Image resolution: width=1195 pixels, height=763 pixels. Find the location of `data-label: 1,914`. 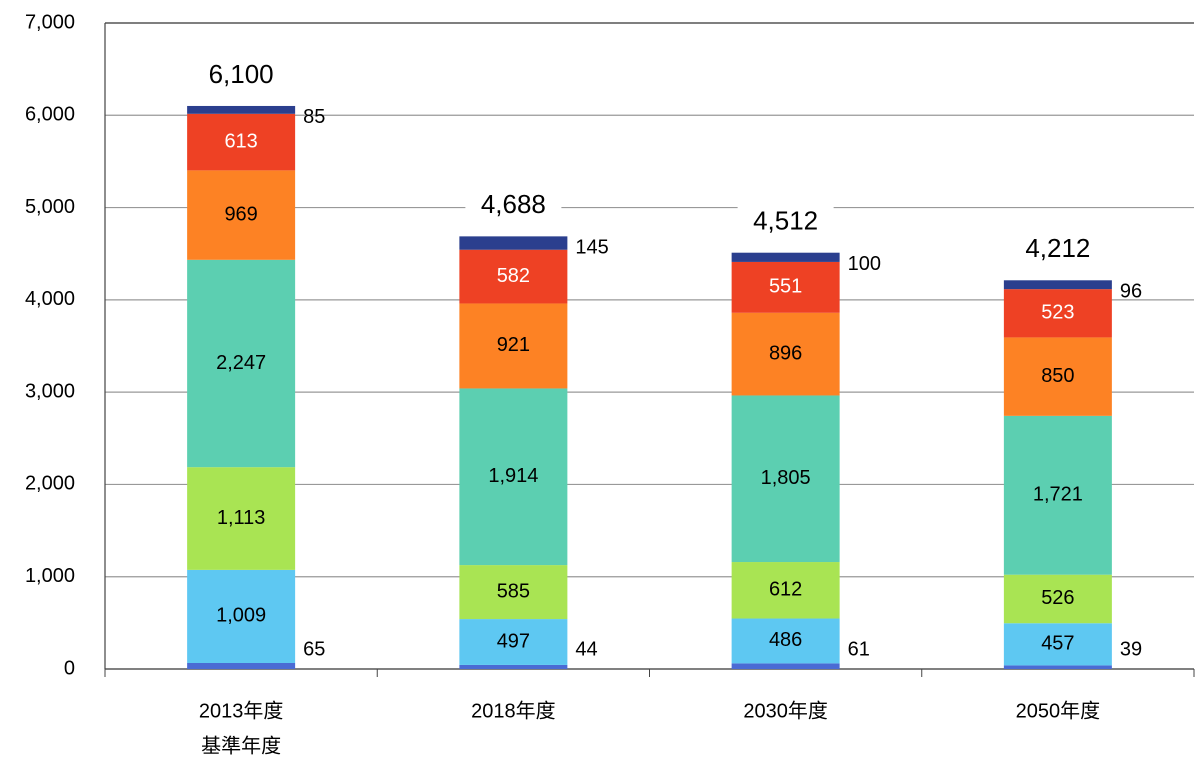

data-label: 1,914 is located at coordinates (513, 476).